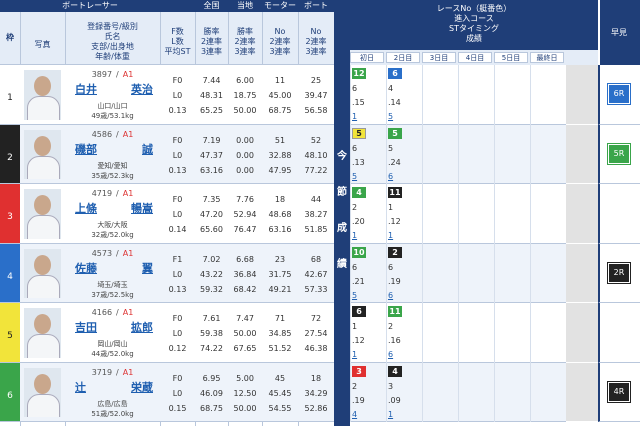 Image resolution: width=640 pixels, height=426 pixels. What do you see at coordinates (355, 148) in the screenshot?
I see `course: 6` at bounding box center [355, 148].